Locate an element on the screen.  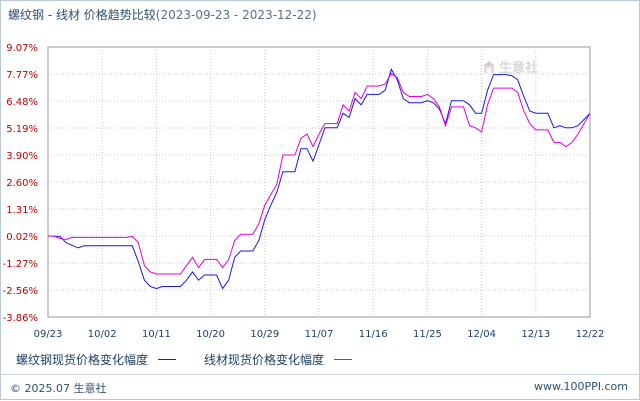
legend-label-series1: 螺纹钢现货价格变化幅度 is located at coordinates (82, 360).